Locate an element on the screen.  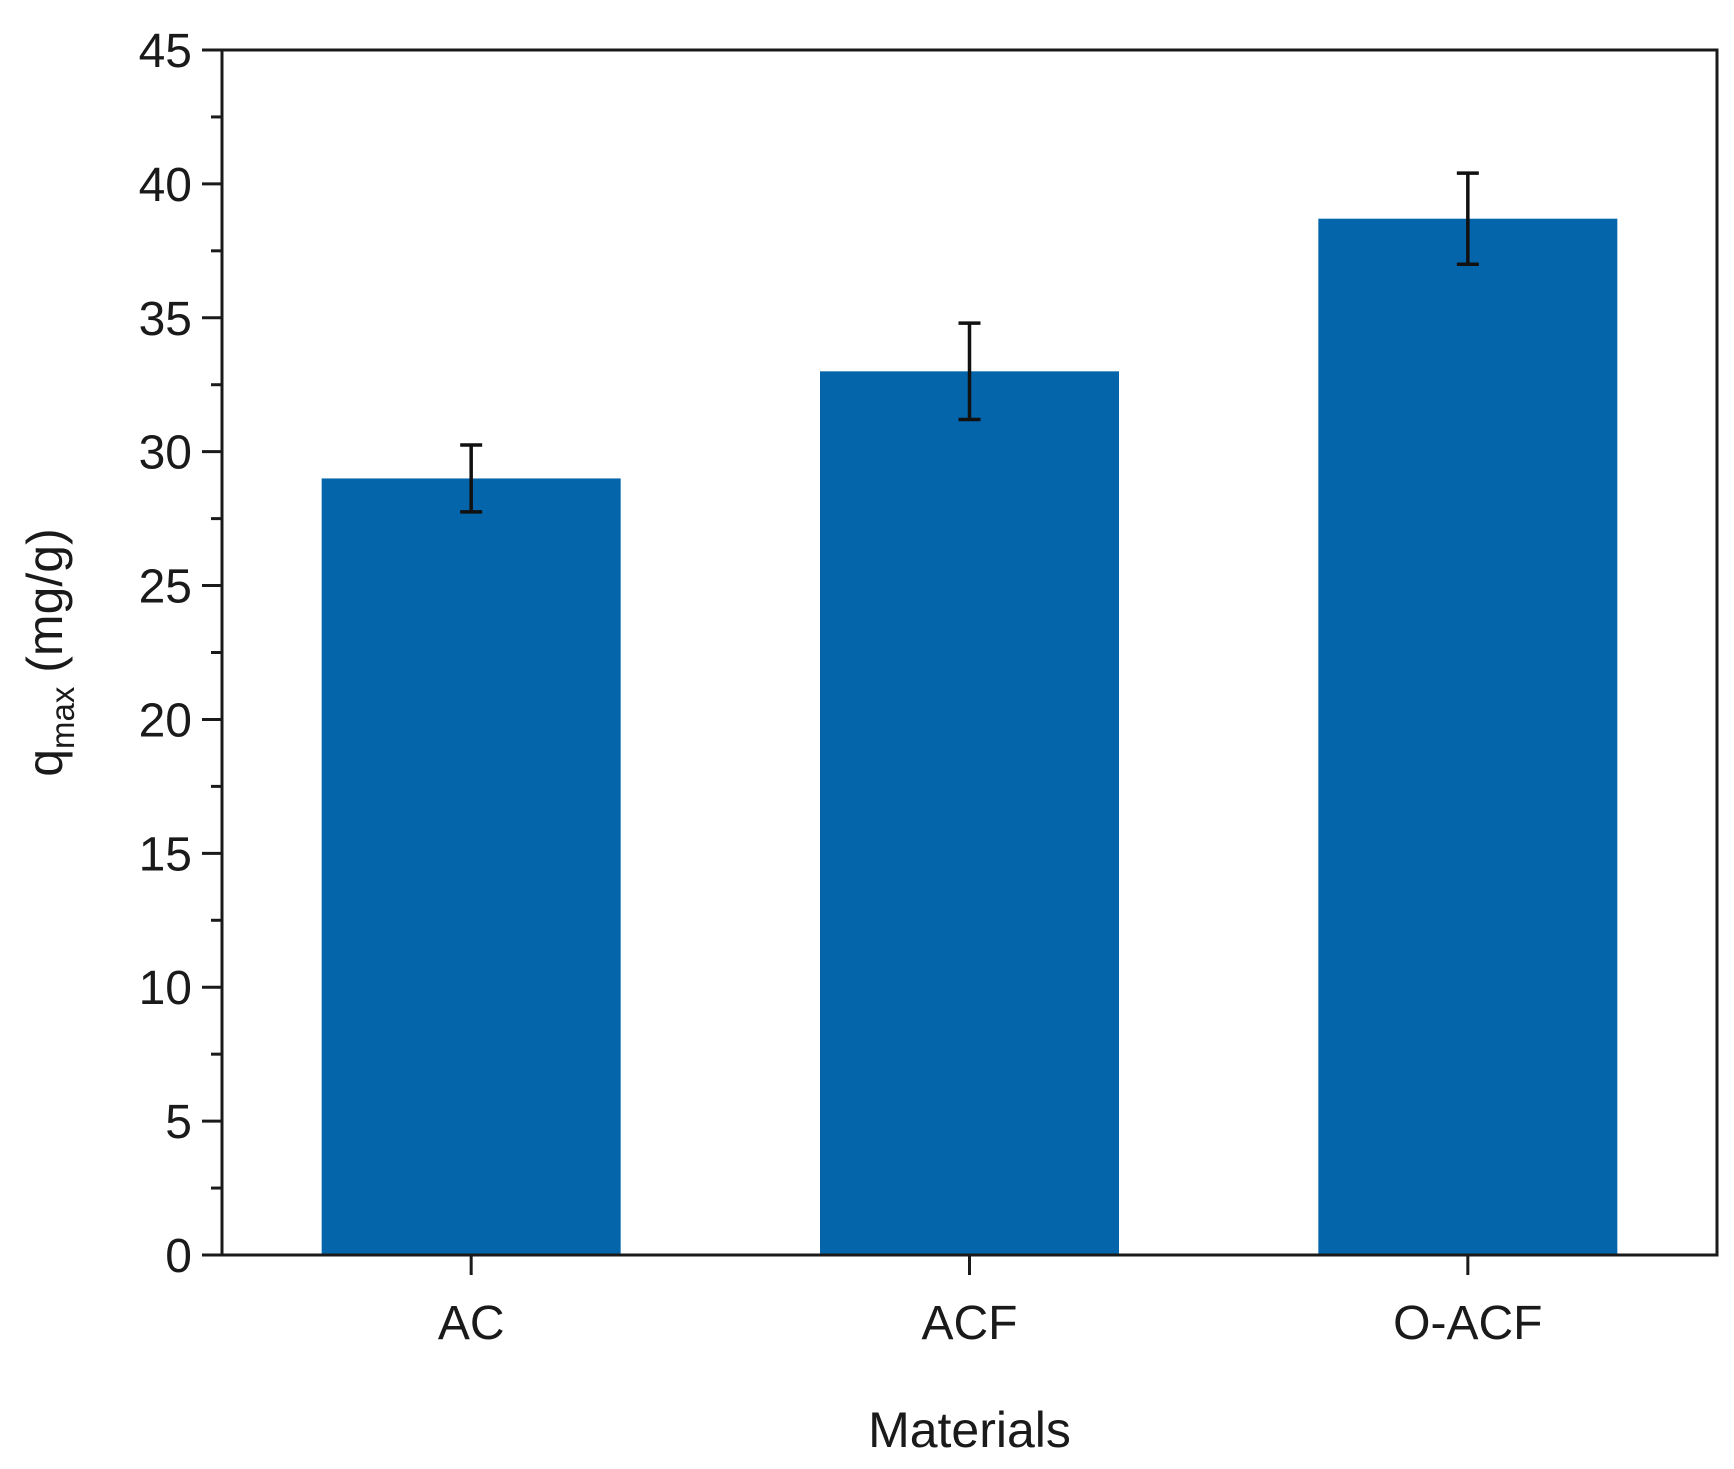
y-tick-label: 5 is located at coordinates (178, 1122).